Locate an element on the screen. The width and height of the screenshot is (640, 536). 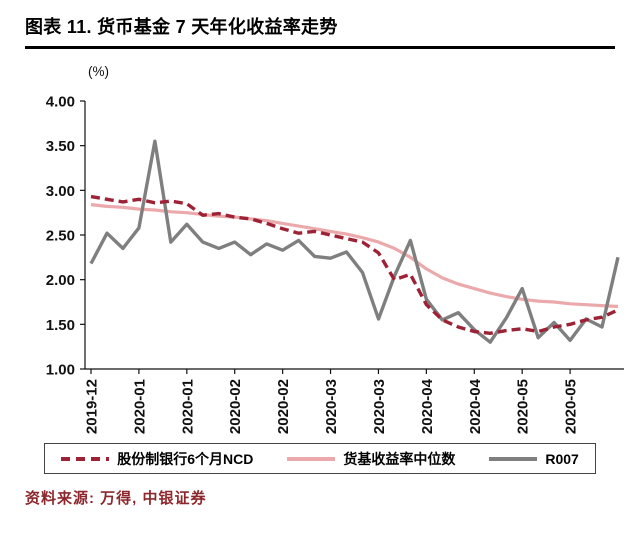
legend-item-median: 货基收益率中位数 is located at coordinates (371, 459).